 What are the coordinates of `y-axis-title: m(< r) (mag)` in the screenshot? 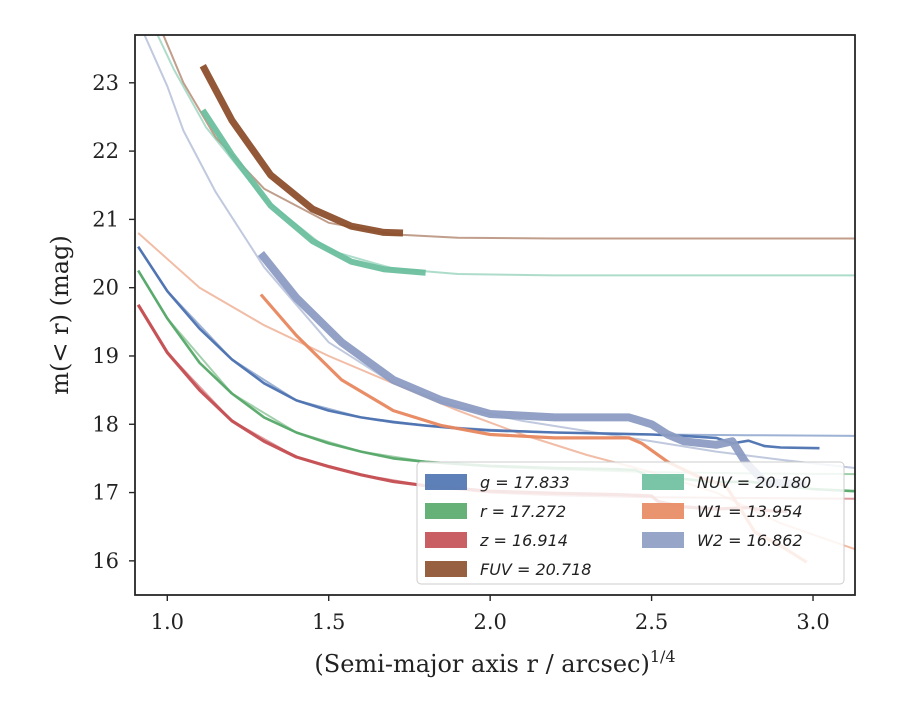 It's located at (60, 314).